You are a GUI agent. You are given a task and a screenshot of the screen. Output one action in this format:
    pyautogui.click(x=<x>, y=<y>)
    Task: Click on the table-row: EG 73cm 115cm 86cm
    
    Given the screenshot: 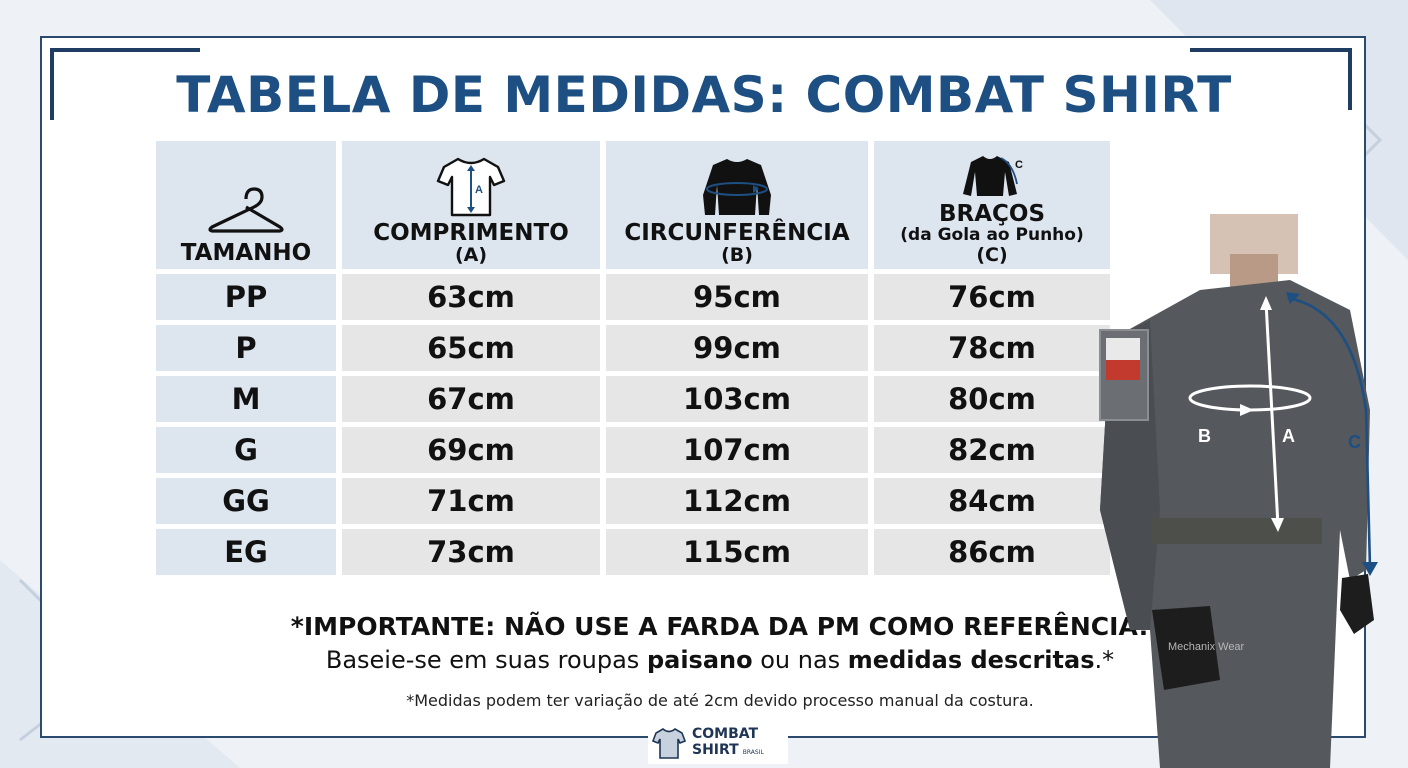 What is the action you would take?
    pyautogui.click(x=633, y=552)
    